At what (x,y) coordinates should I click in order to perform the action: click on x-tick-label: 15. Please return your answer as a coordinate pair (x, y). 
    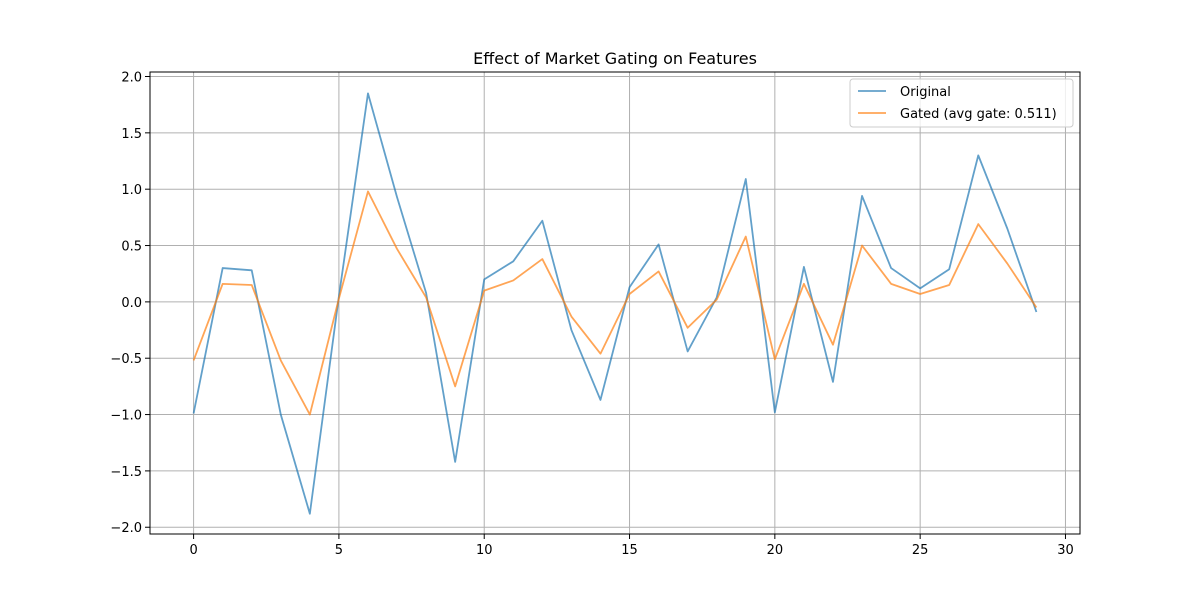
    Looking at the image, I should click on (629, 550).